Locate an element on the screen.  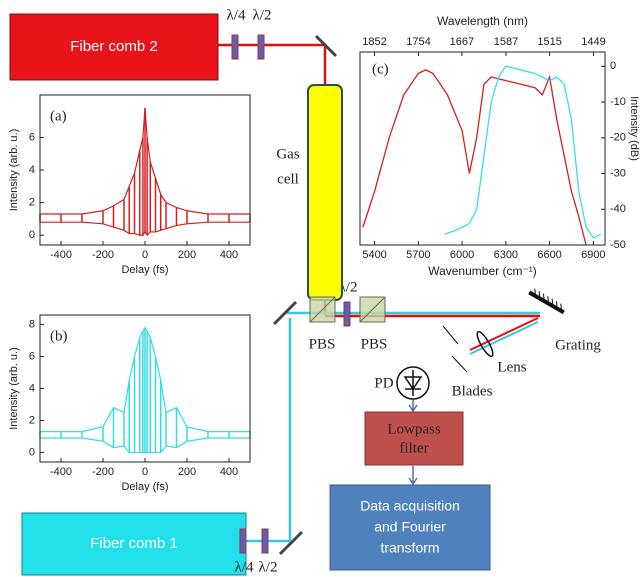
panel-label: (a) is located at coordinates (58, 116).